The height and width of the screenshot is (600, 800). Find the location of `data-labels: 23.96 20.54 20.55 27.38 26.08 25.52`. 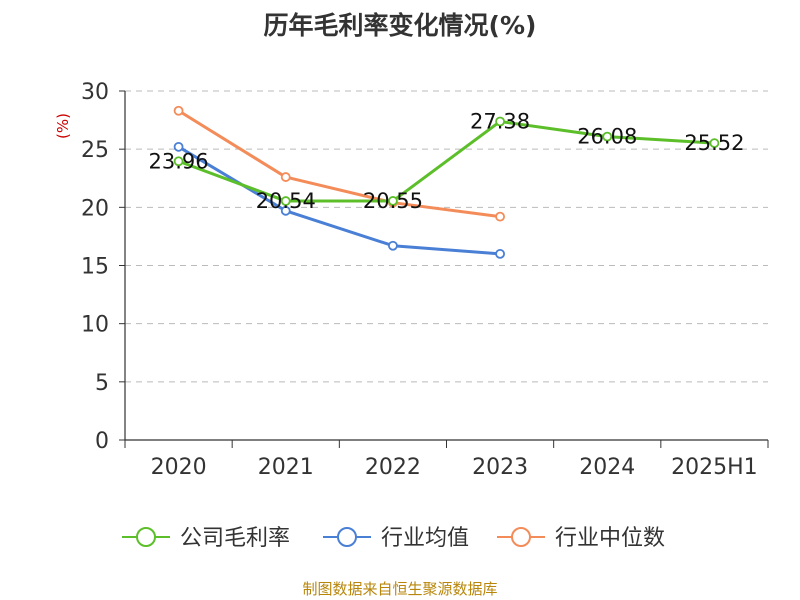

data-labels: 23.96 20.54 20.55 27.38 26.08 25.52 is located at coordinates (447, 161).